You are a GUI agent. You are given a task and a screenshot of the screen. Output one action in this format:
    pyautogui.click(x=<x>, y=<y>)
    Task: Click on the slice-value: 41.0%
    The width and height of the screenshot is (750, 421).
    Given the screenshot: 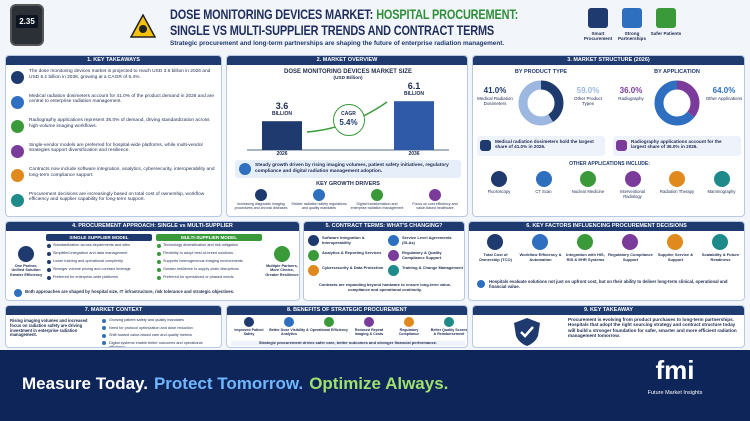 What is the action you would take?
    pyautogui.click(x=495, y=90)
    